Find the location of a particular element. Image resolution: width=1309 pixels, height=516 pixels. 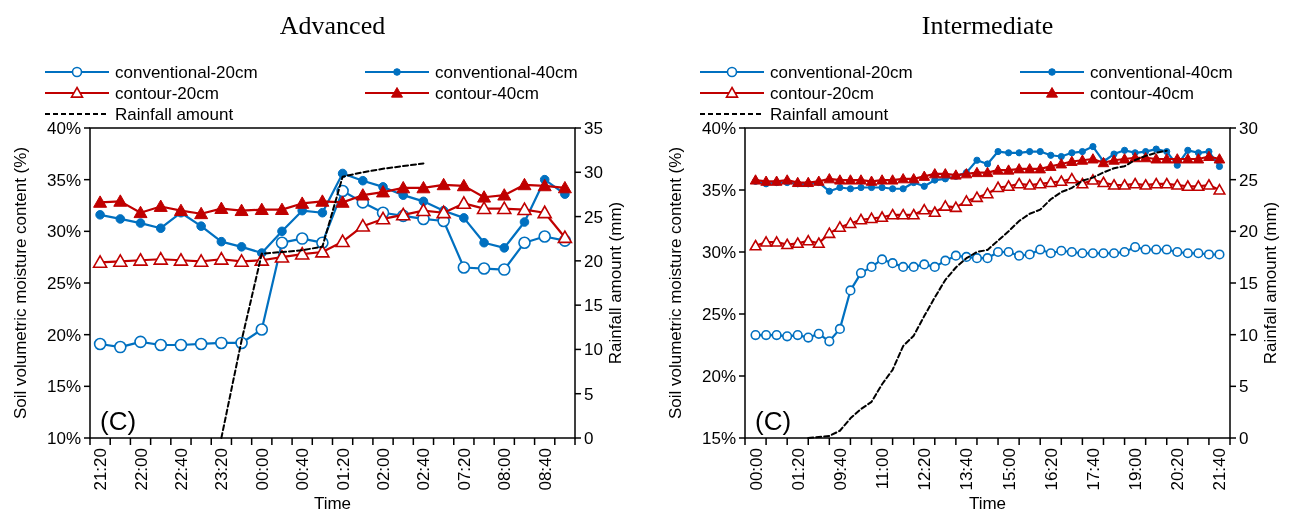

x-tick-label: 16:20 is located at coordinates (1051, 469).